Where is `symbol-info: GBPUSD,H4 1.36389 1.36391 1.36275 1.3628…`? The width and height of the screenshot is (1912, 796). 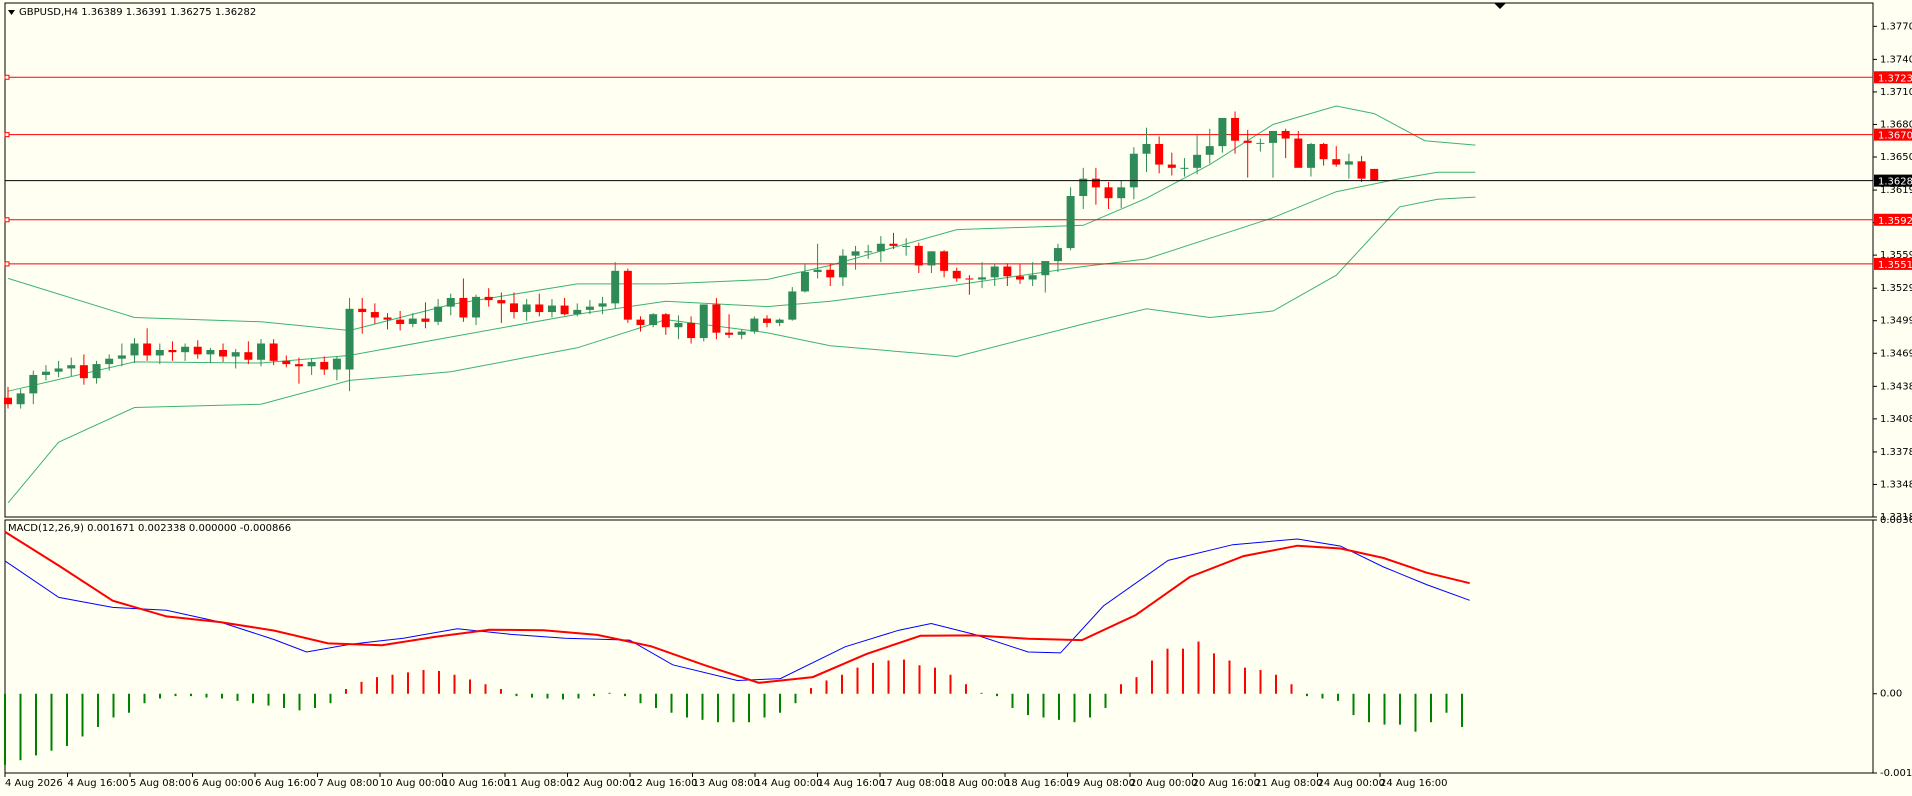
symbol-info: GBPUSD,H4 1.36389 1.36391 1.36275 1.3628… is located at coordinates (137, 12).